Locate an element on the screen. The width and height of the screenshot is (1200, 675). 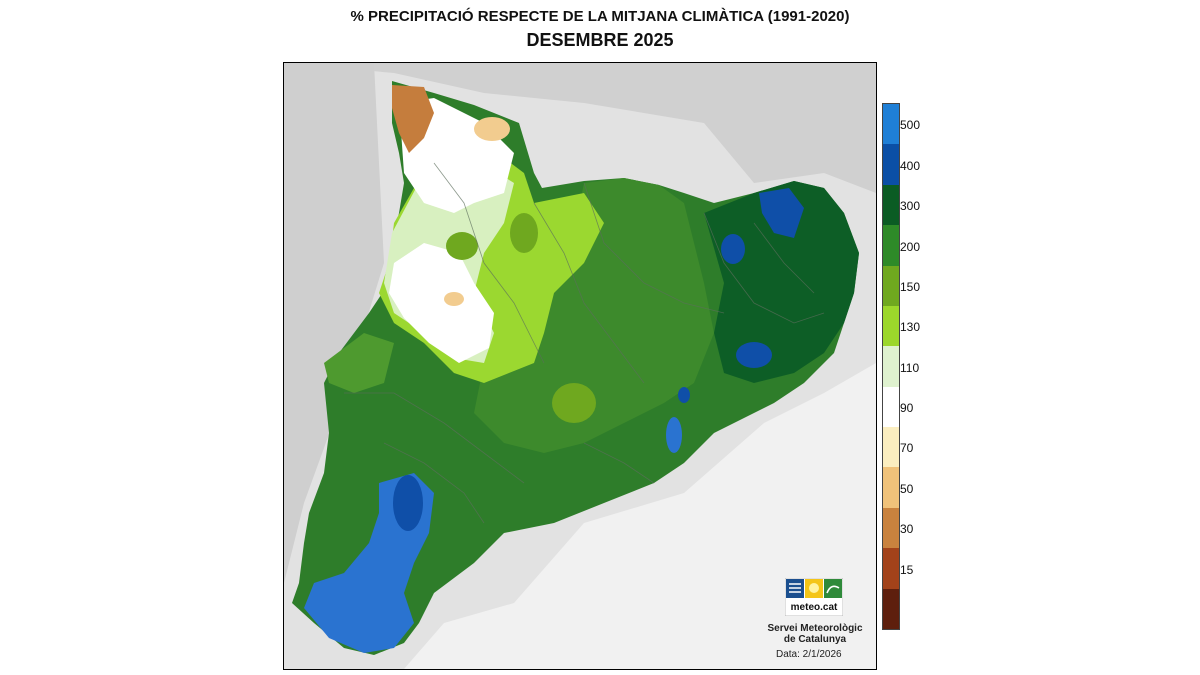
meteocat-logo: meteo.cat is located at coordinates (814, 597).